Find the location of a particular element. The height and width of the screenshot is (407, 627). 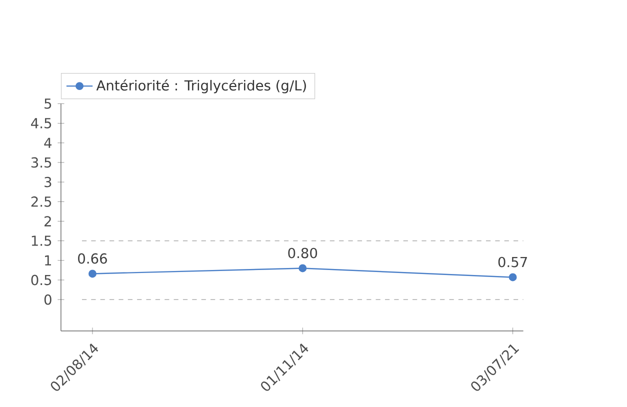

y-tick-label: 2 is located at coordinates (47, 221).